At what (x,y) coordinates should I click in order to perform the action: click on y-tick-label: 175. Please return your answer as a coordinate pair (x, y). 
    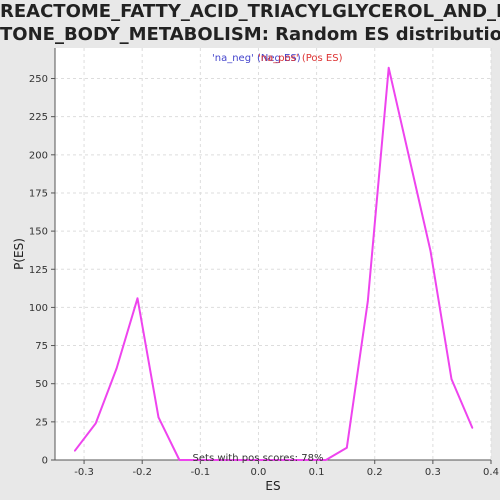
    Looking at the image, I should click on (38, 193).